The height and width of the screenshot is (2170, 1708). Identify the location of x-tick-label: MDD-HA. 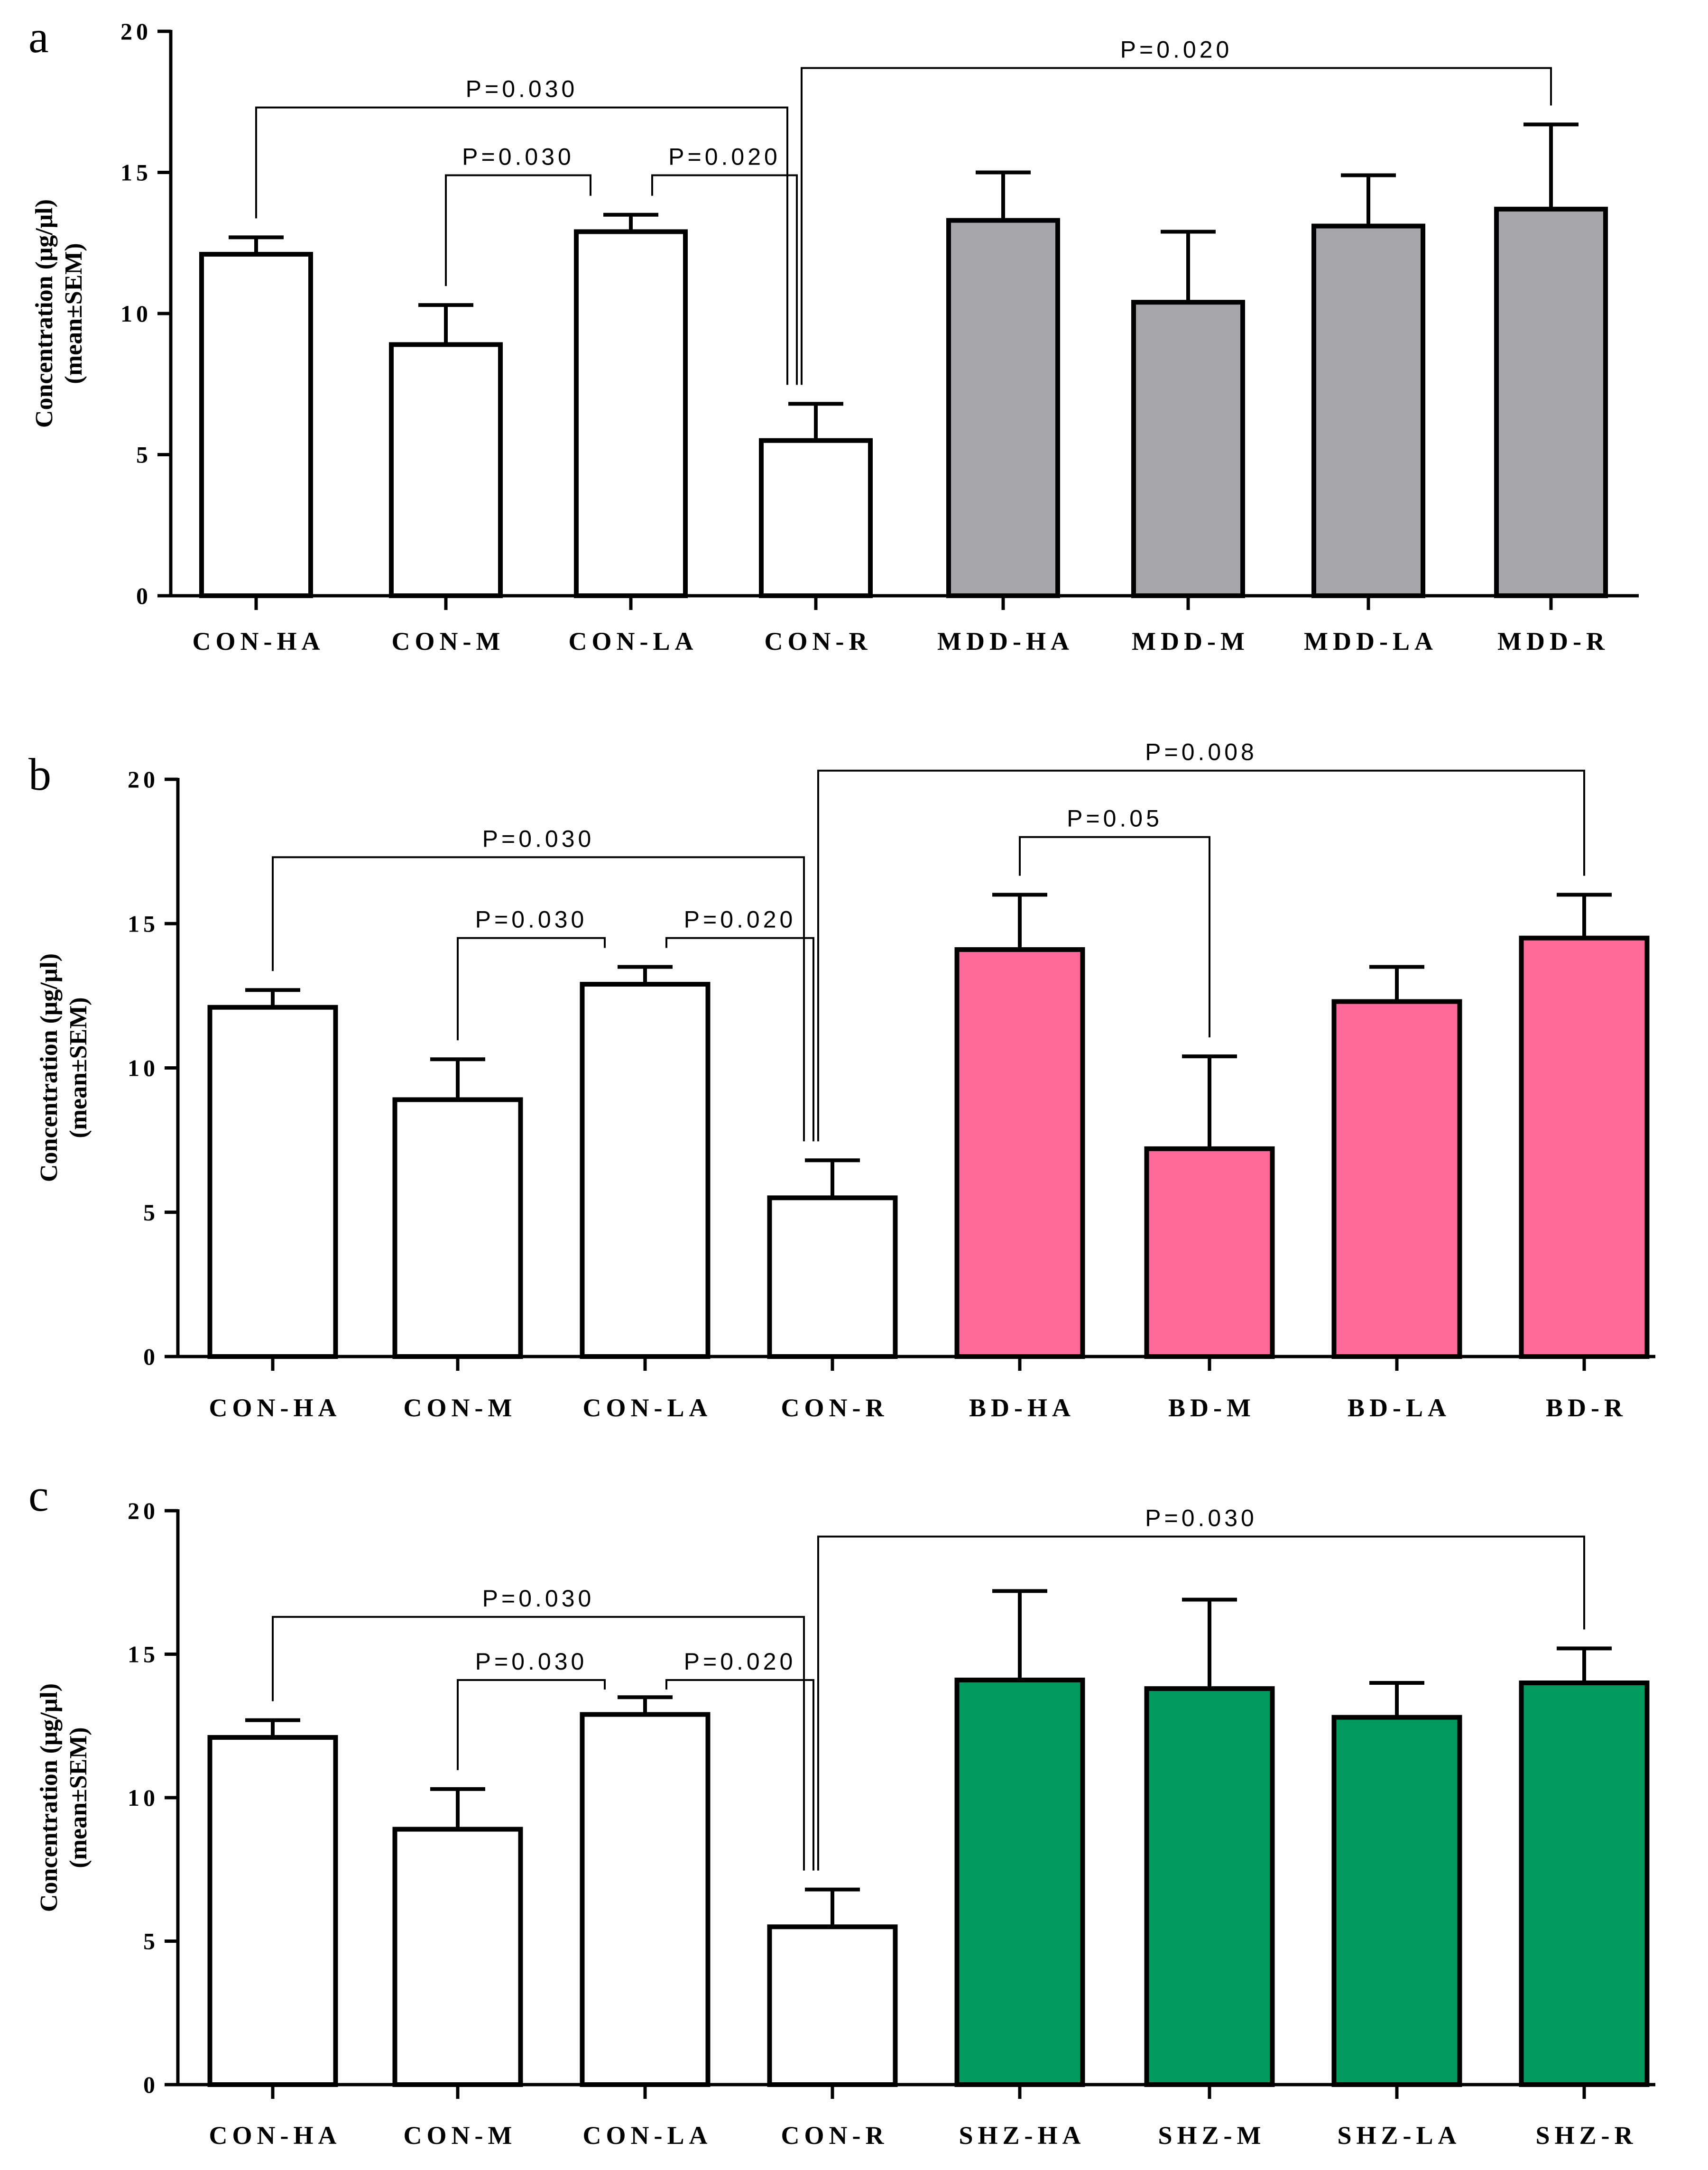
(1005, 641).